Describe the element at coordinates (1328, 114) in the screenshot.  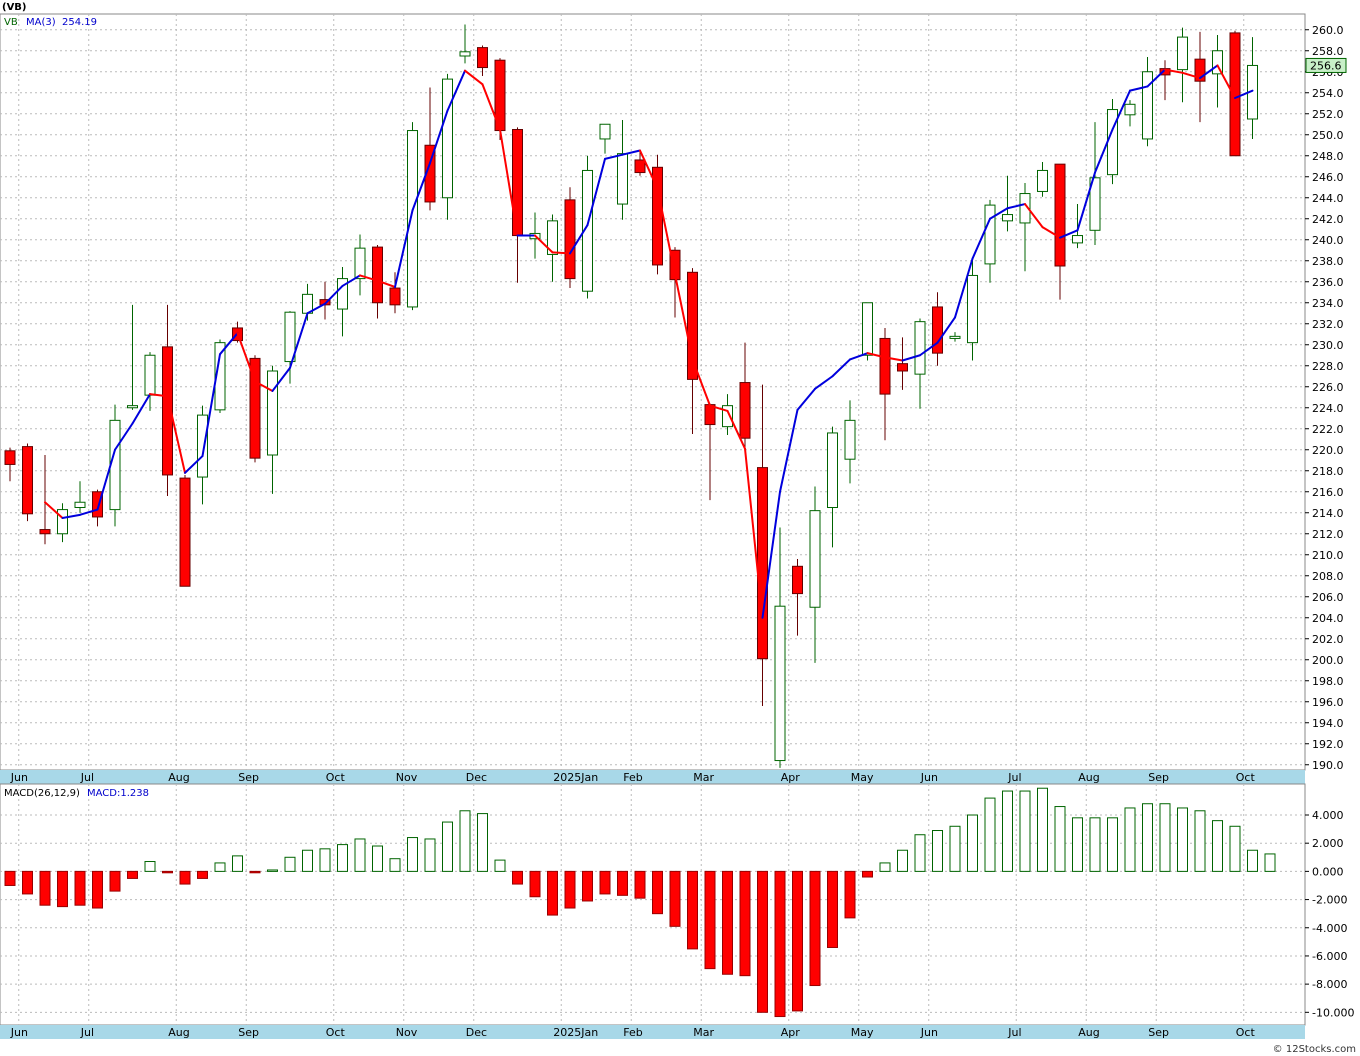
I see `price-tick-label: 252.0` at that location.